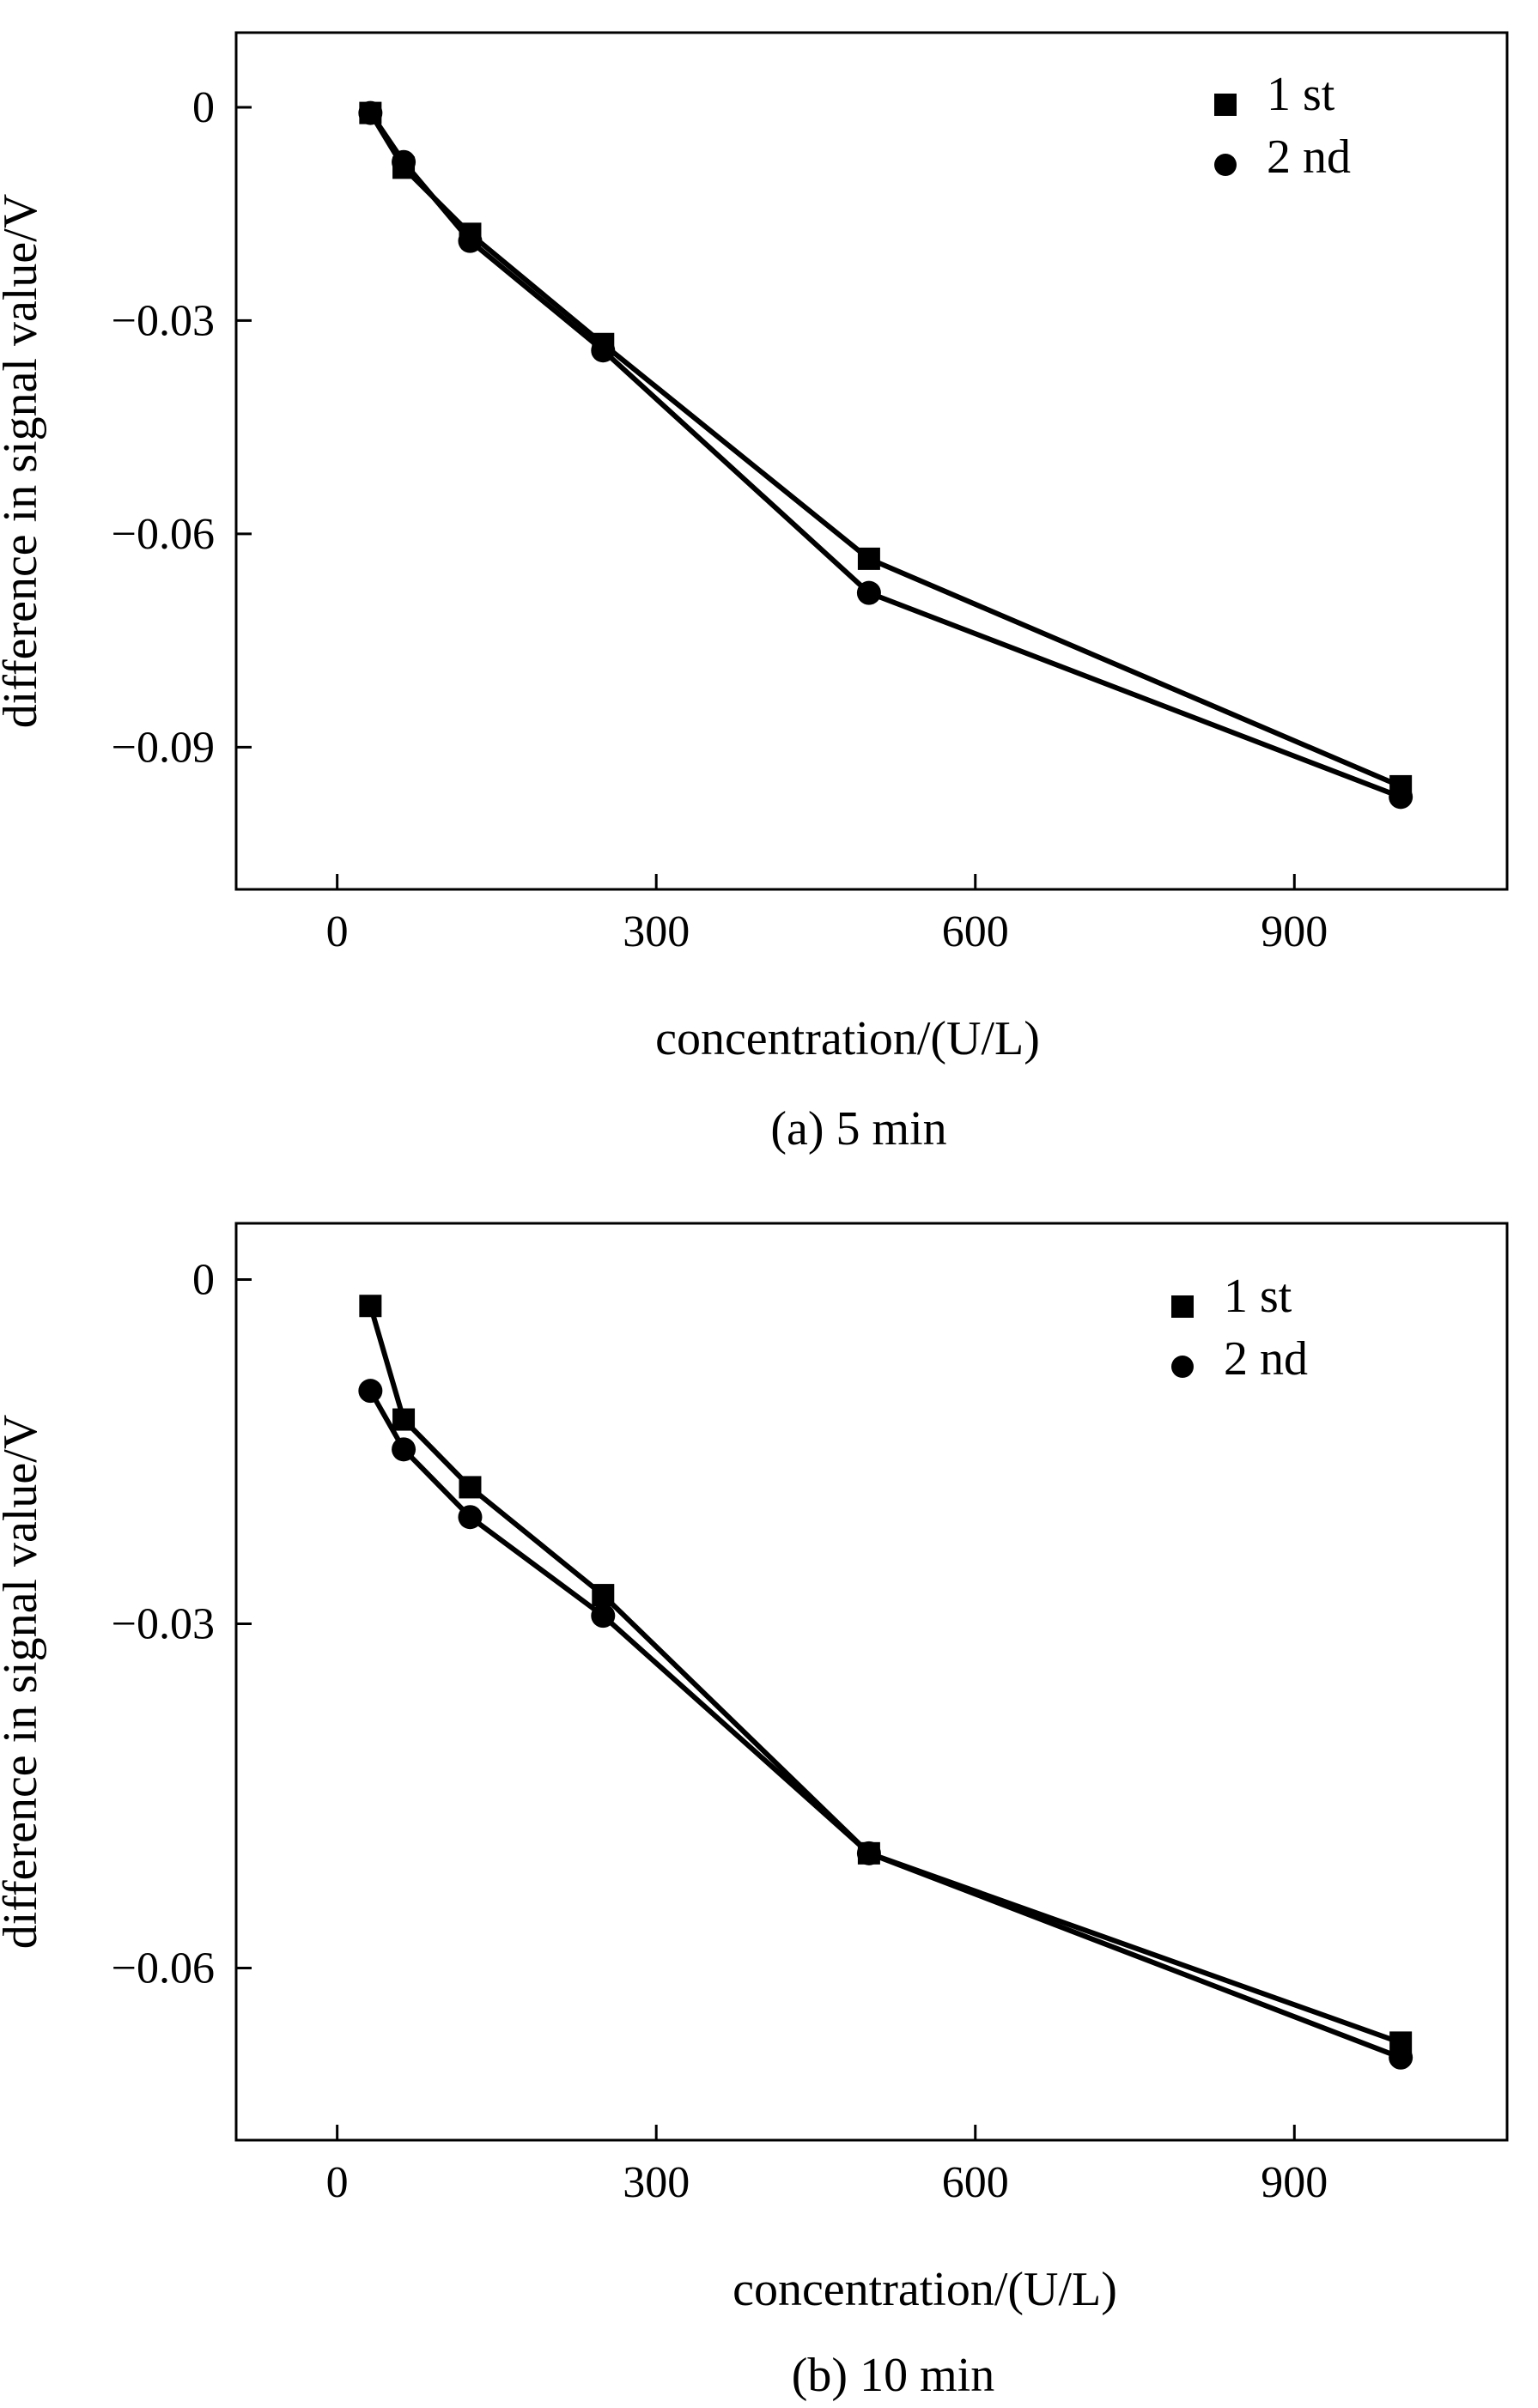 This screenshot has width=1538, height=2408. I want to click on panel-caption: (b) 10 min, so click(893, 2376).